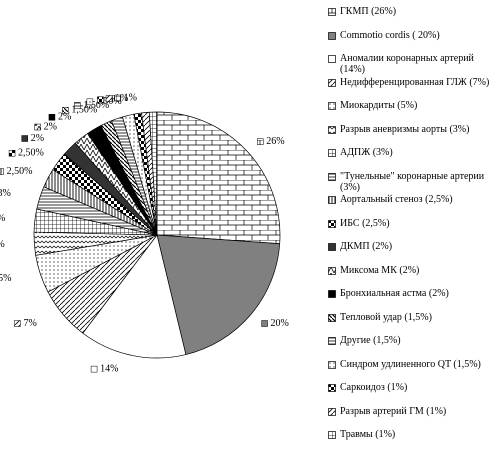  Describe the element at coordinates (368, 11) in the screenshot. I see `legend-label: ГКМП (26%)` at that location.